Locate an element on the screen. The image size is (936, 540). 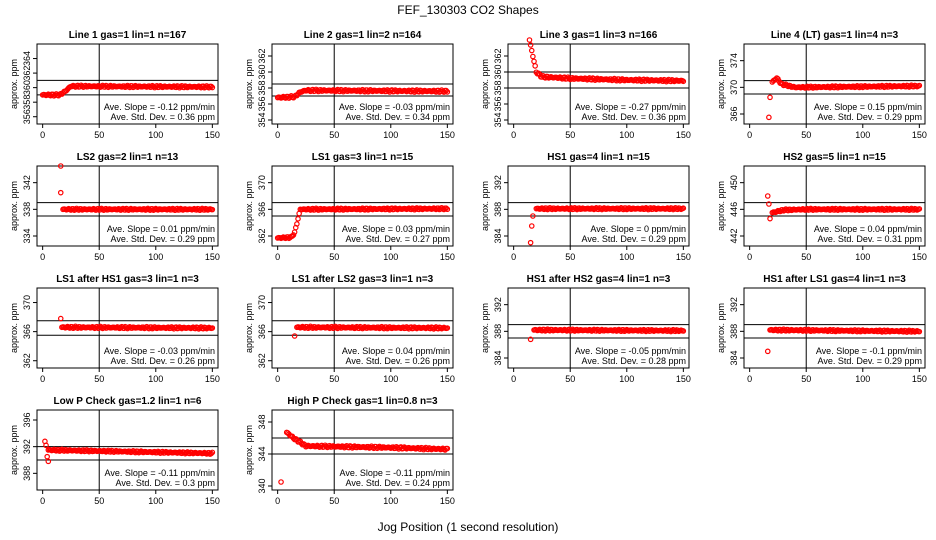
y-tick-label: 364 is located at coordinates (27, 58).